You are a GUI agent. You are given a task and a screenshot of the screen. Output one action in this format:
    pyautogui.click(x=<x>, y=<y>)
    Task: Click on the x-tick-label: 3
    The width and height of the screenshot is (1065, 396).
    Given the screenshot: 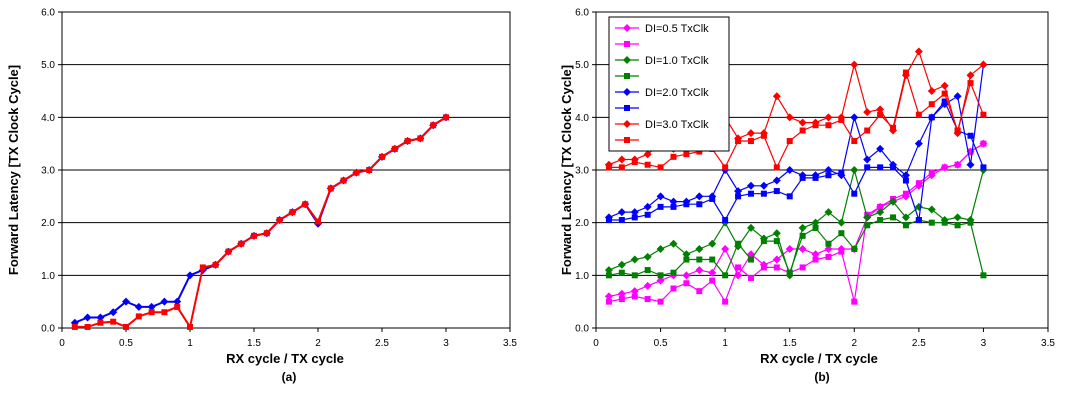 What is the action you would take?
    pyautogui.click(x=984, y=343)
    